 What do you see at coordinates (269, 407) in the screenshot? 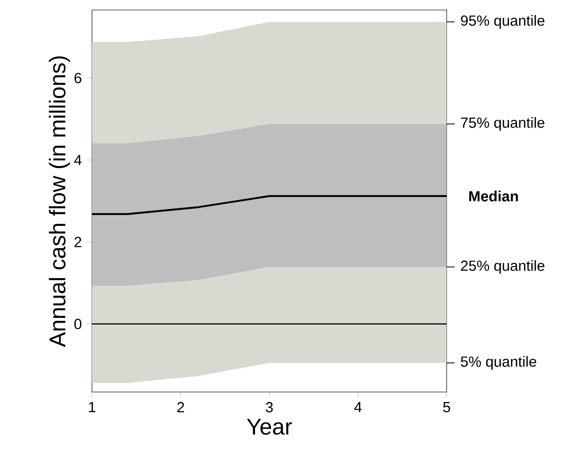
I see `x-tick-label: 3` at bounding box center [269, 407].